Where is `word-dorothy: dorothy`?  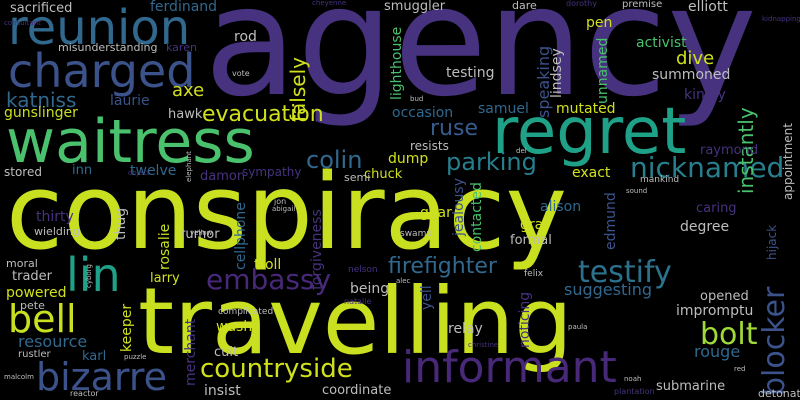
word-dorothy: dorothy is located at coordinates (581, 4).